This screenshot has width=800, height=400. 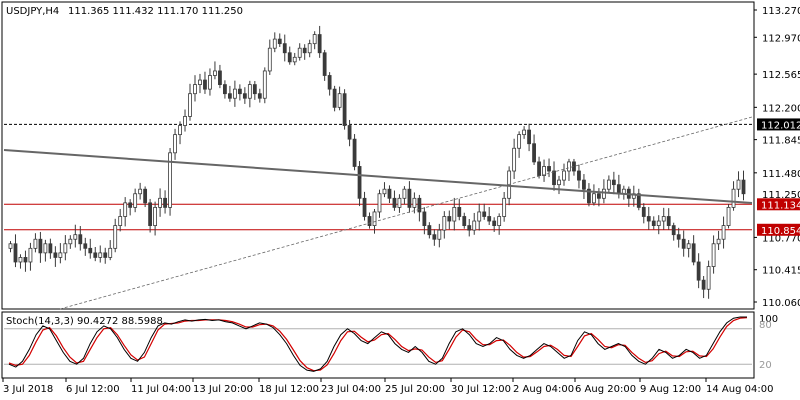 What do you see at coordinates (781, 174) in the screenshot?
I see `y-tick-label: 111.480` at bounding box center [781, 174].